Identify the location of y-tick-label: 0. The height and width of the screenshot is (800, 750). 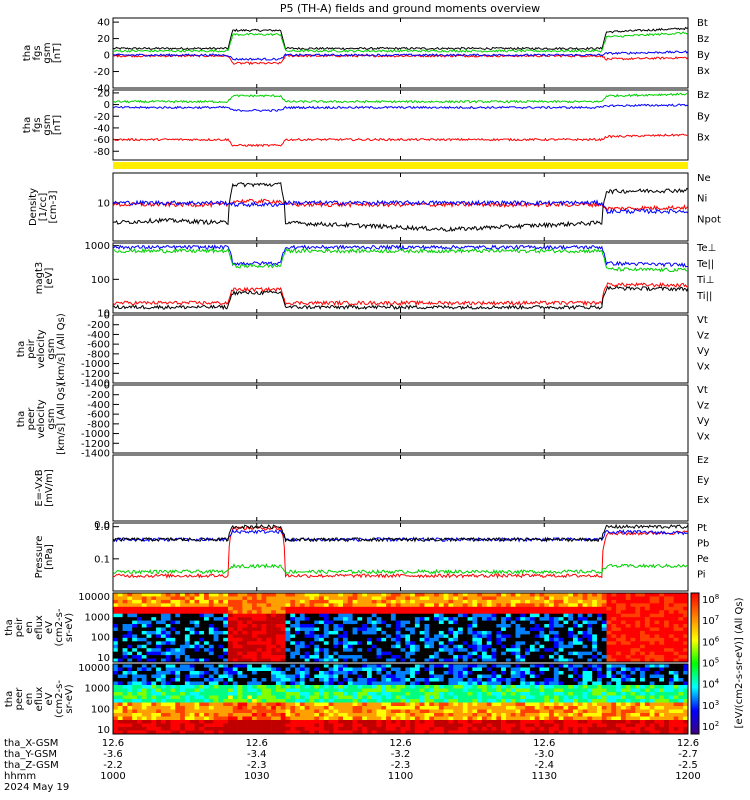
(107, 105).